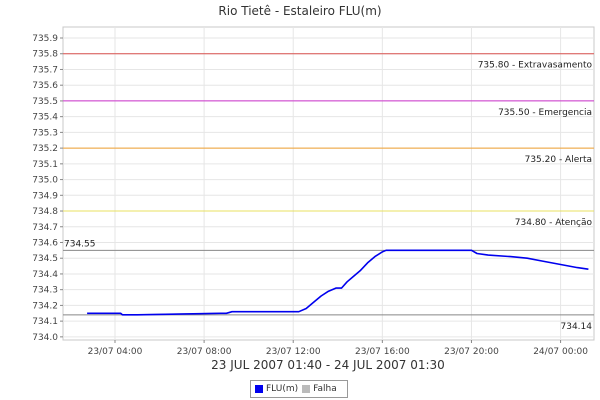 The height and width of the screenshot is (400, 600). Describe the element at coordinates (45, 149) in the screenshot. I see `y-tick-label: 735.2` at that location.